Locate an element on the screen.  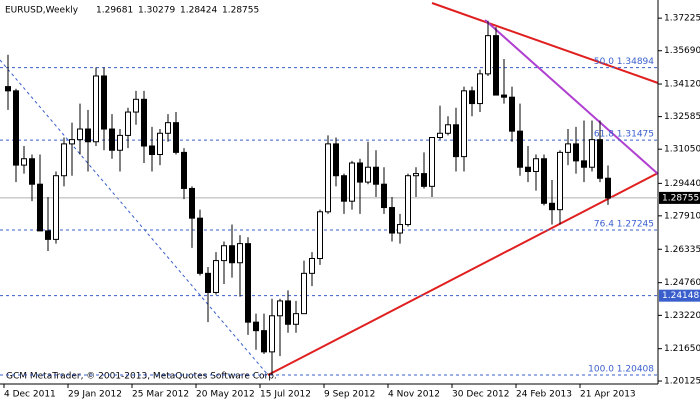
x-tick-label: 24 Feb 2013 is located at coordinates (544, 395).